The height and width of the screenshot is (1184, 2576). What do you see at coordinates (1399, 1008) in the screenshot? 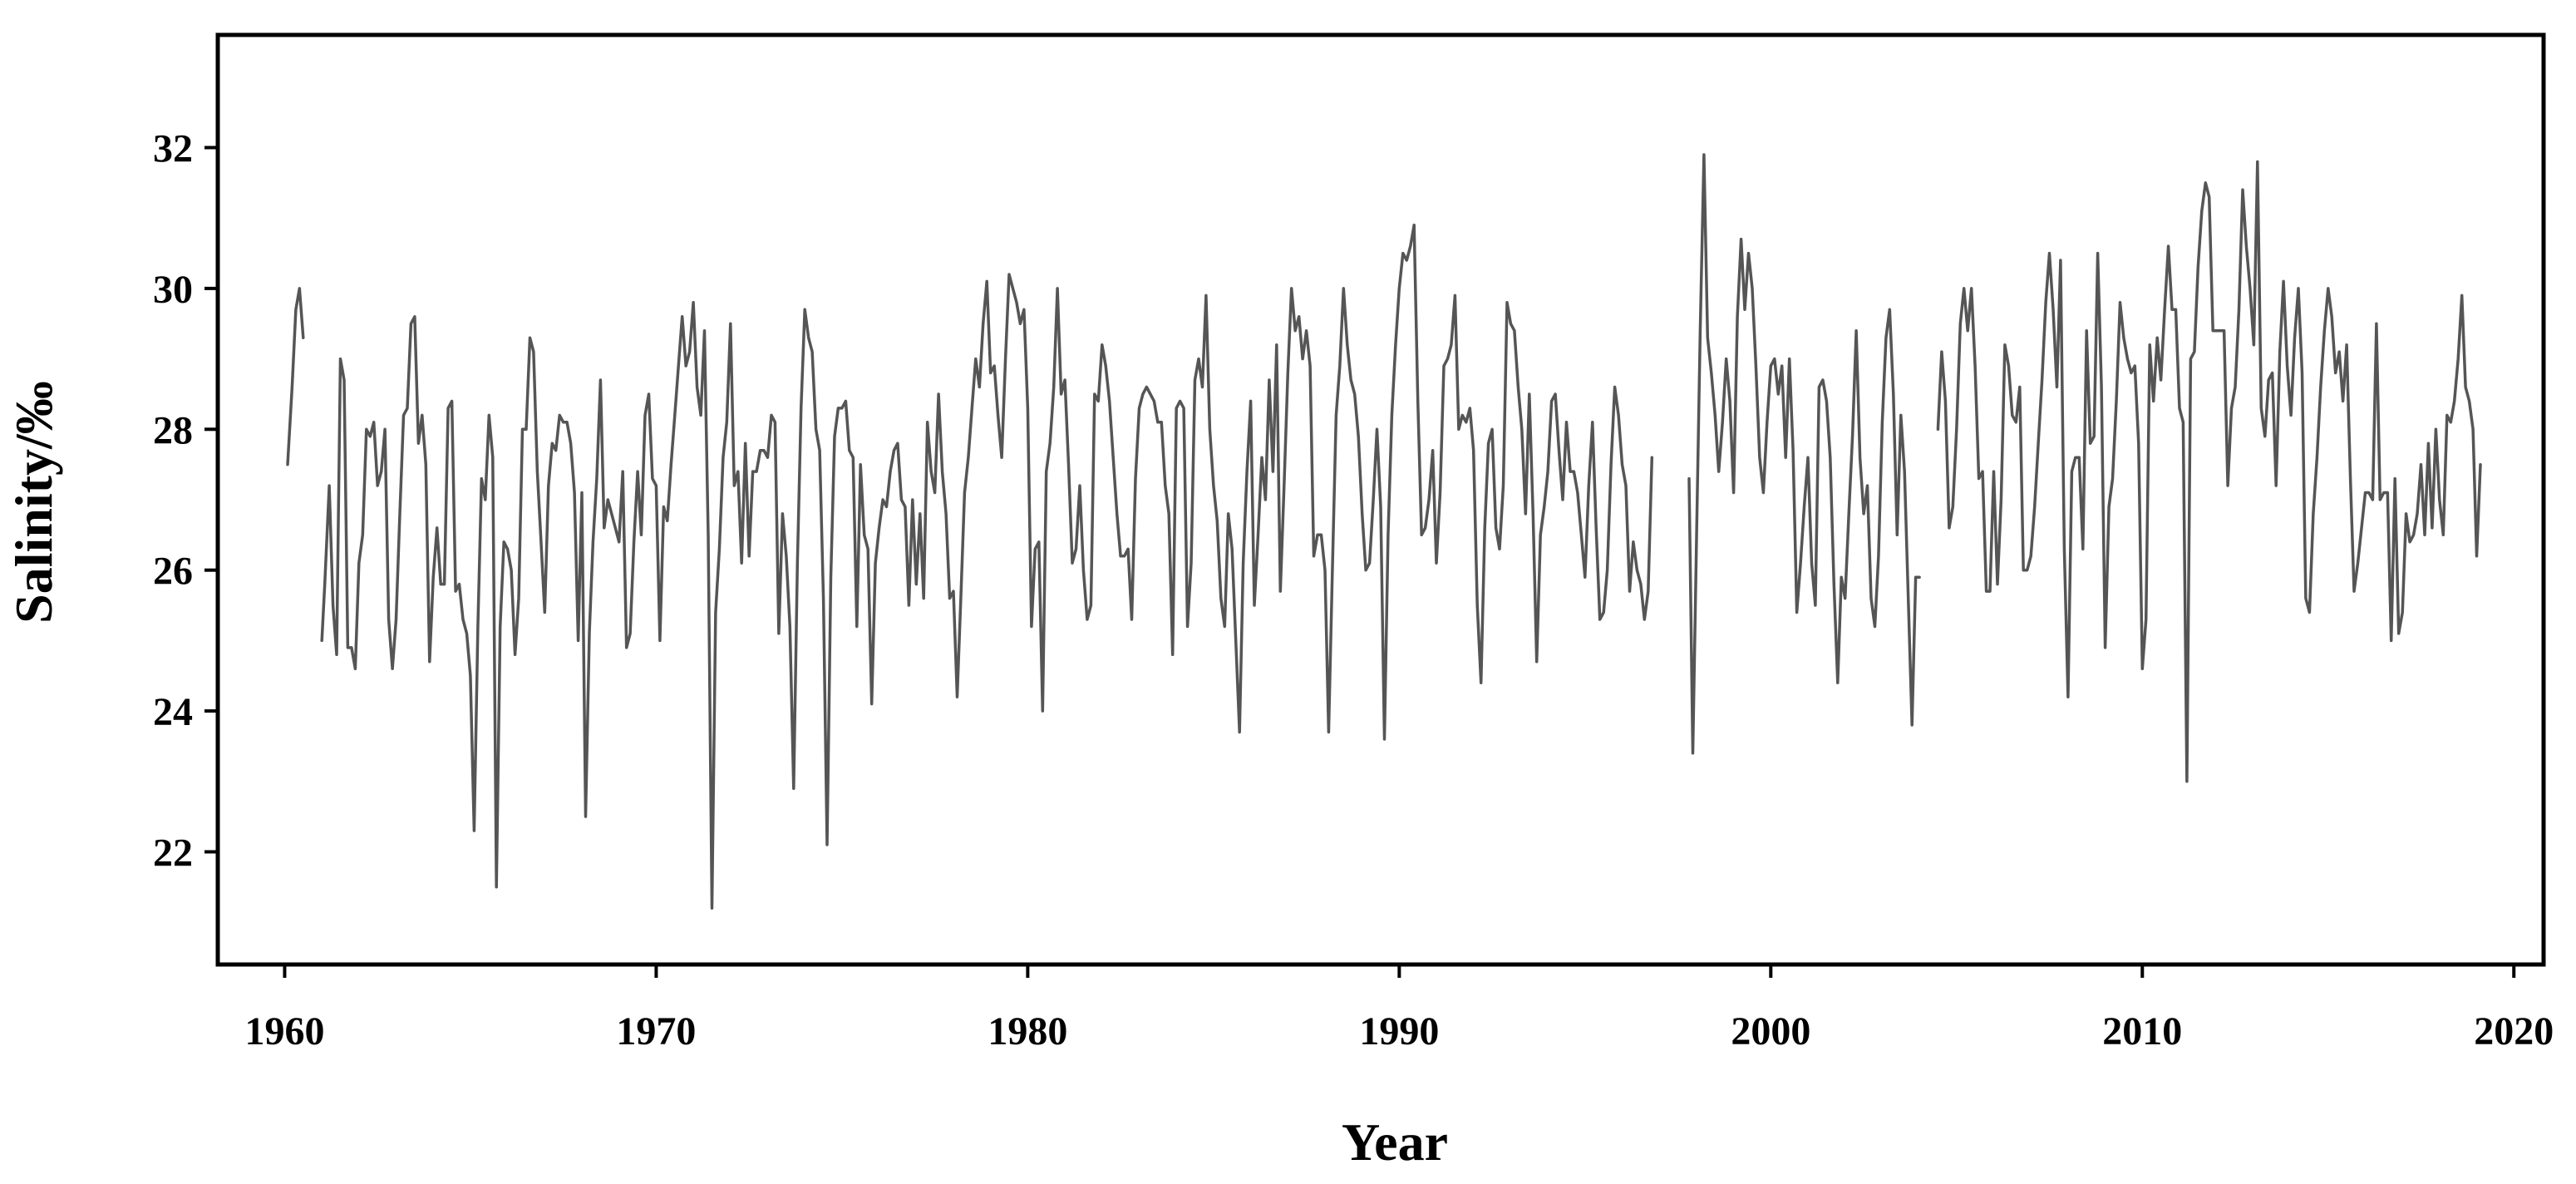
I see `x-axis: 1960 1970 1980 1990 2000 2010 2020` at bounding box center [1399, 1008].